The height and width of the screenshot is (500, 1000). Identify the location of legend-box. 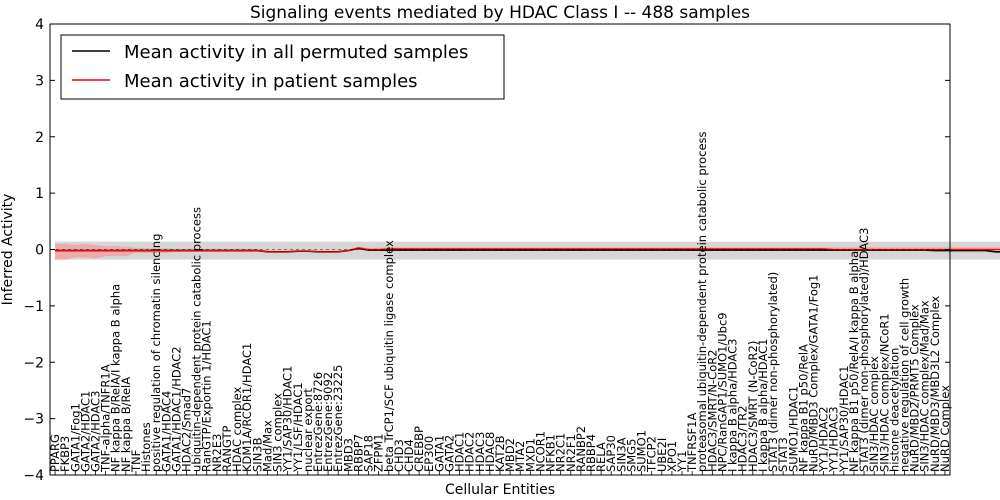
(282, 67).